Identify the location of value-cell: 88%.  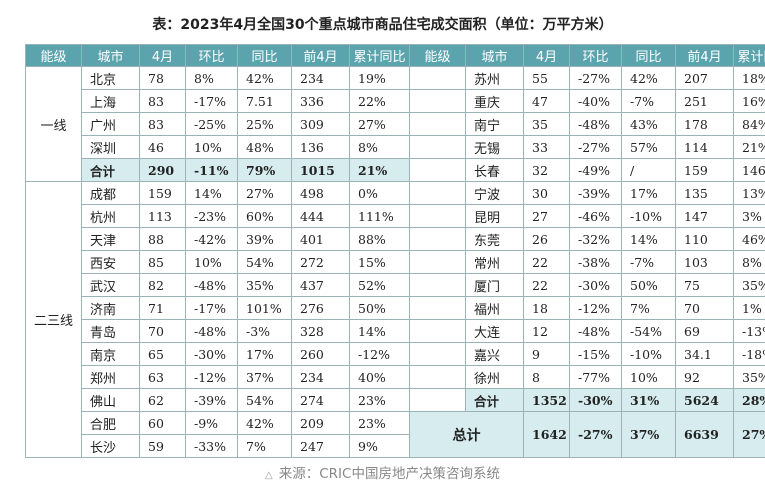
(379, 239).